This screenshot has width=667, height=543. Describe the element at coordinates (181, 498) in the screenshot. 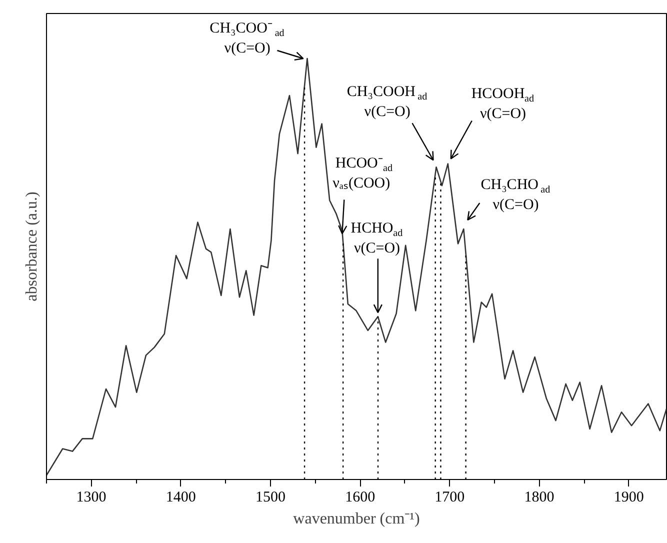

I see `x-tick-label: 1400` at that location.